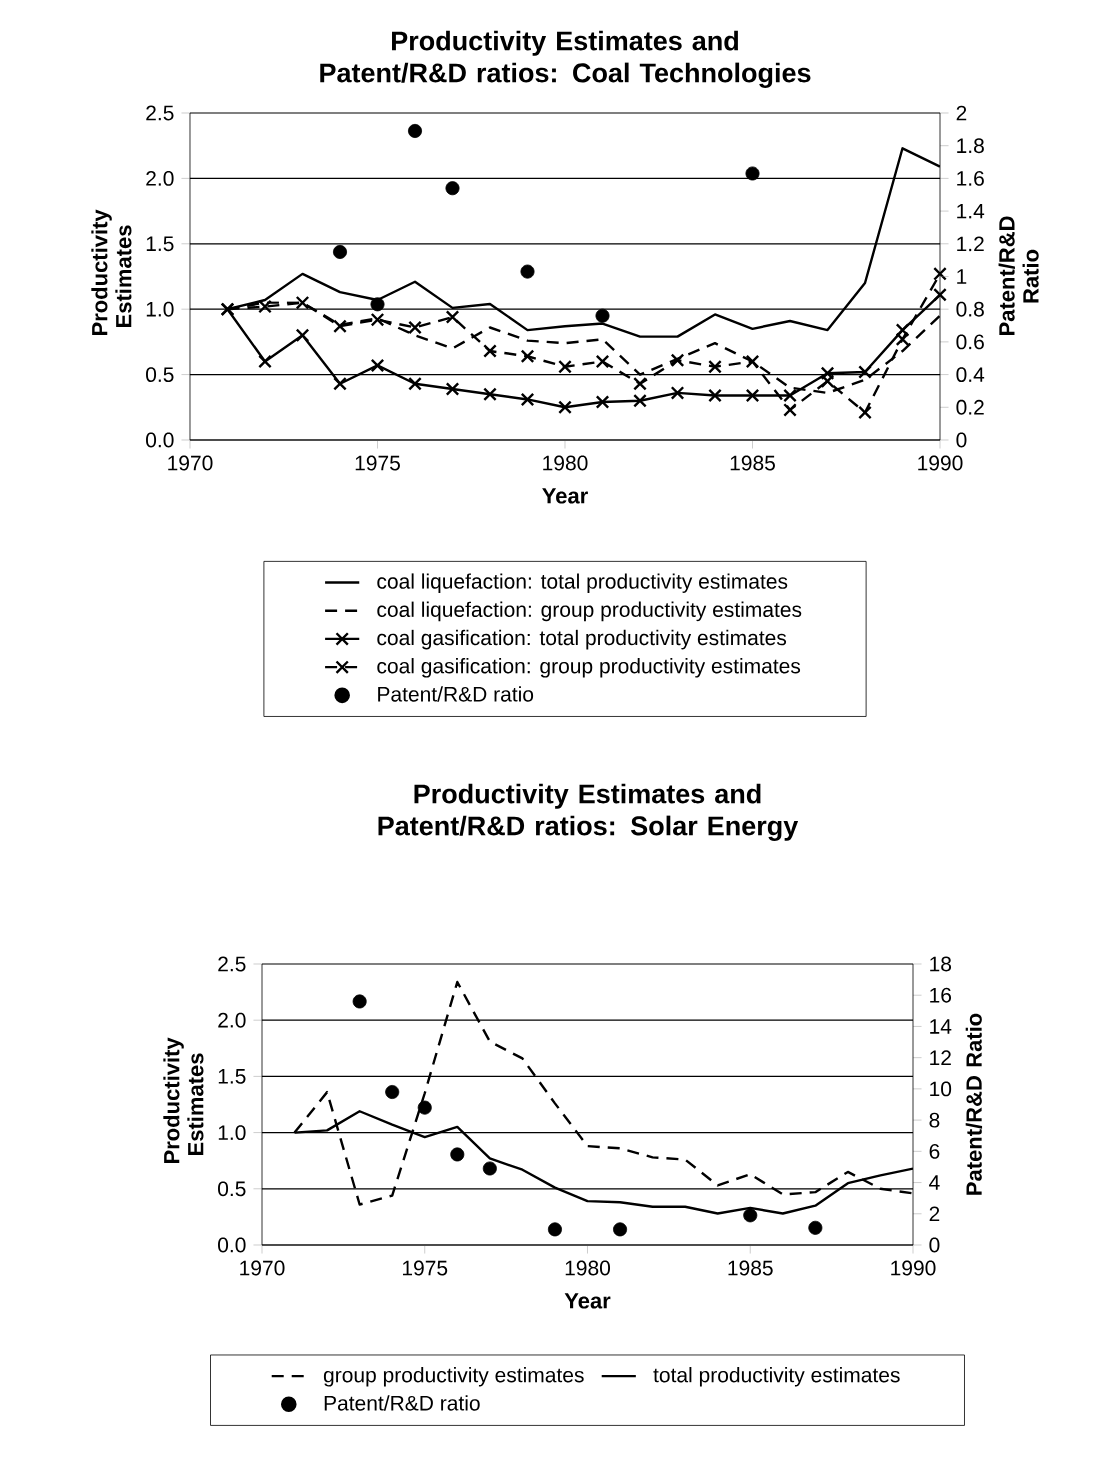 This screenshot has width=1104, height=1466. Describe the element at coordinates (941, 1089) in the screenshot. I see `y2-tick-label: 10` at that location.